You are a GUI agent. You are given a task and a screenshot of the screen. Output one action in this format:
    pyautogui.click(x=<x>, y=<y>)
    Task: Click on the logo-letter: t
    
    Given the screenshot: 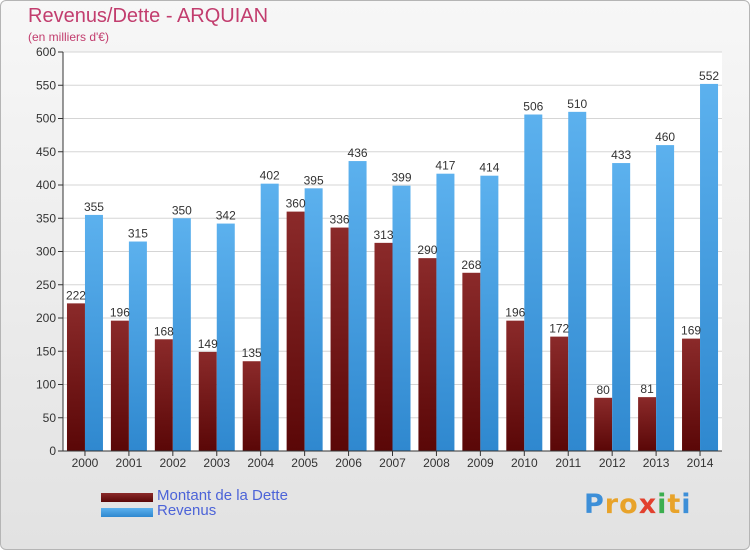 What is the action you would take?
    pyautogui.click(x=674, y=504)
    